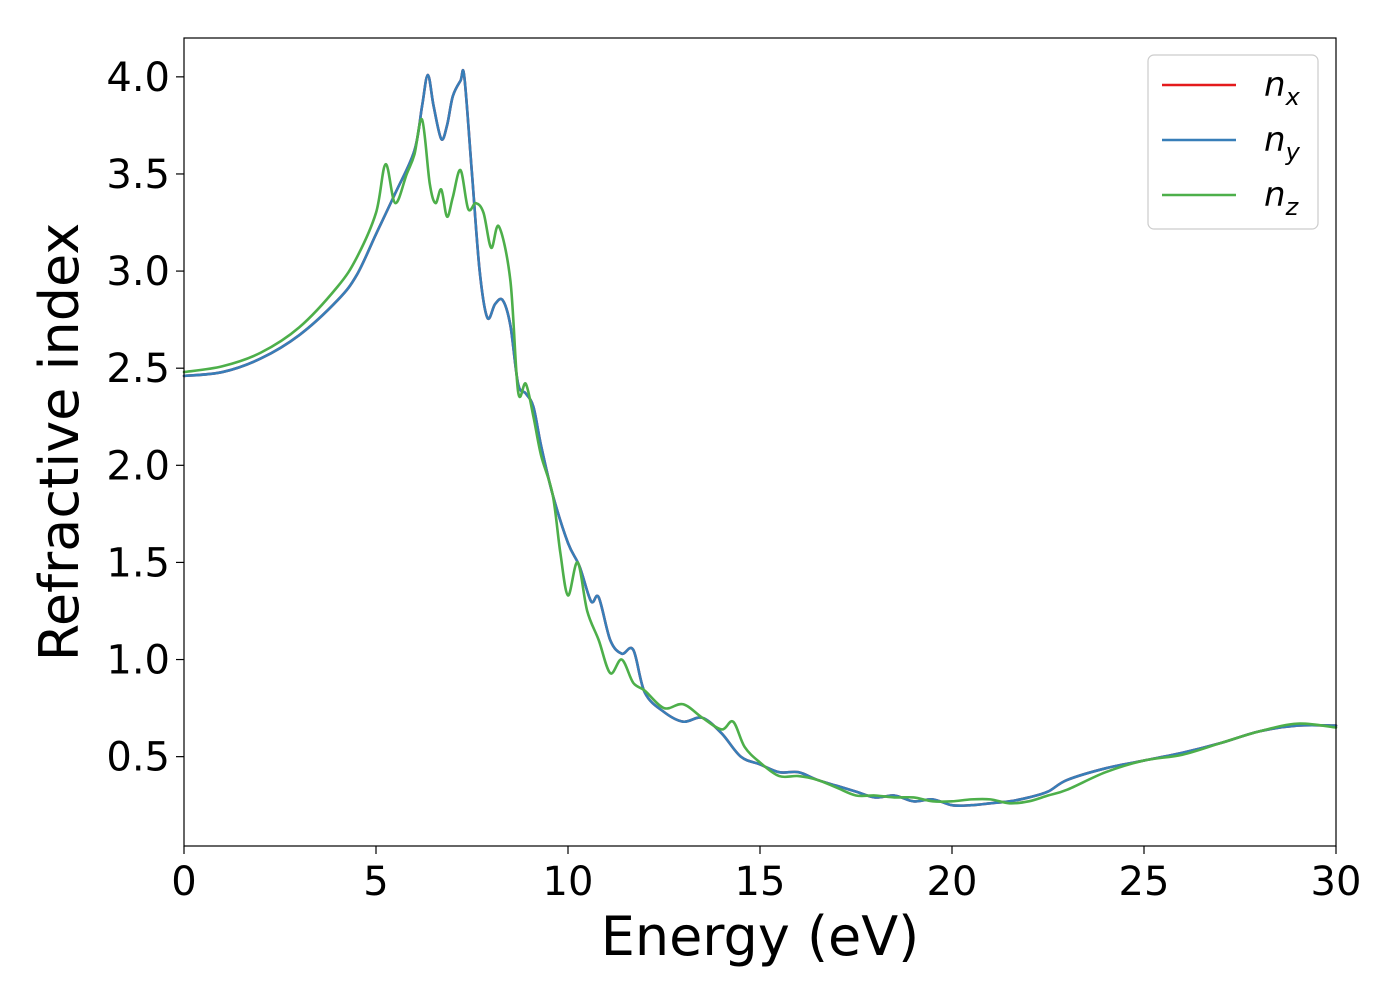 Image resolution: width=1400 pixels, height=1000 pixels. What do you see at coordinates (138, 272) in the screenshot?
I see `y-tick-label: 3.0` at bounding box center [138, 272].